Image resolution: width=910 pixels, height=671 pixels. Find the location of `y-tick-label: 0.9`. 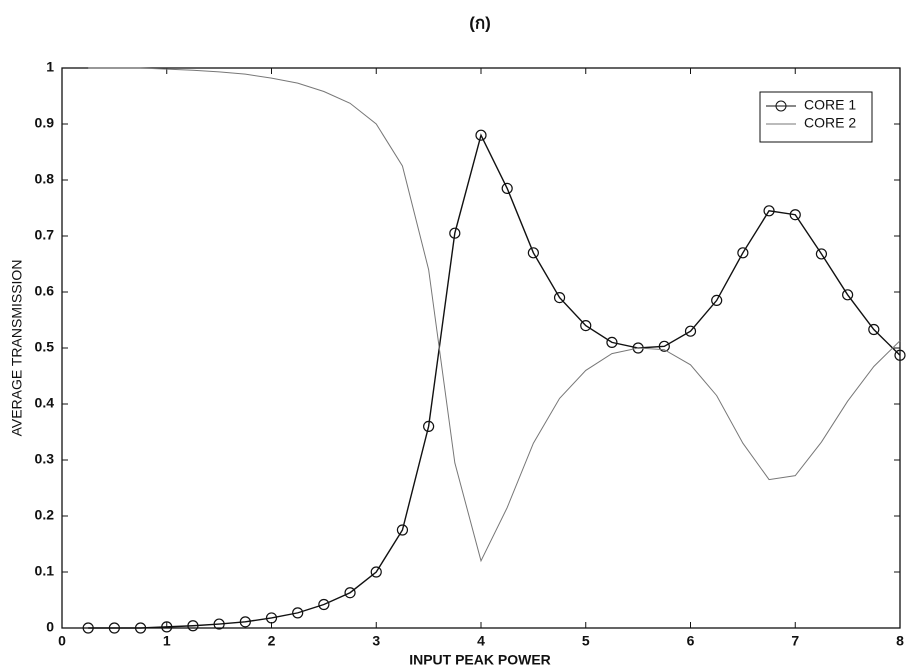

y-tick-label: 0.9 is located at coordinates (45, 123).